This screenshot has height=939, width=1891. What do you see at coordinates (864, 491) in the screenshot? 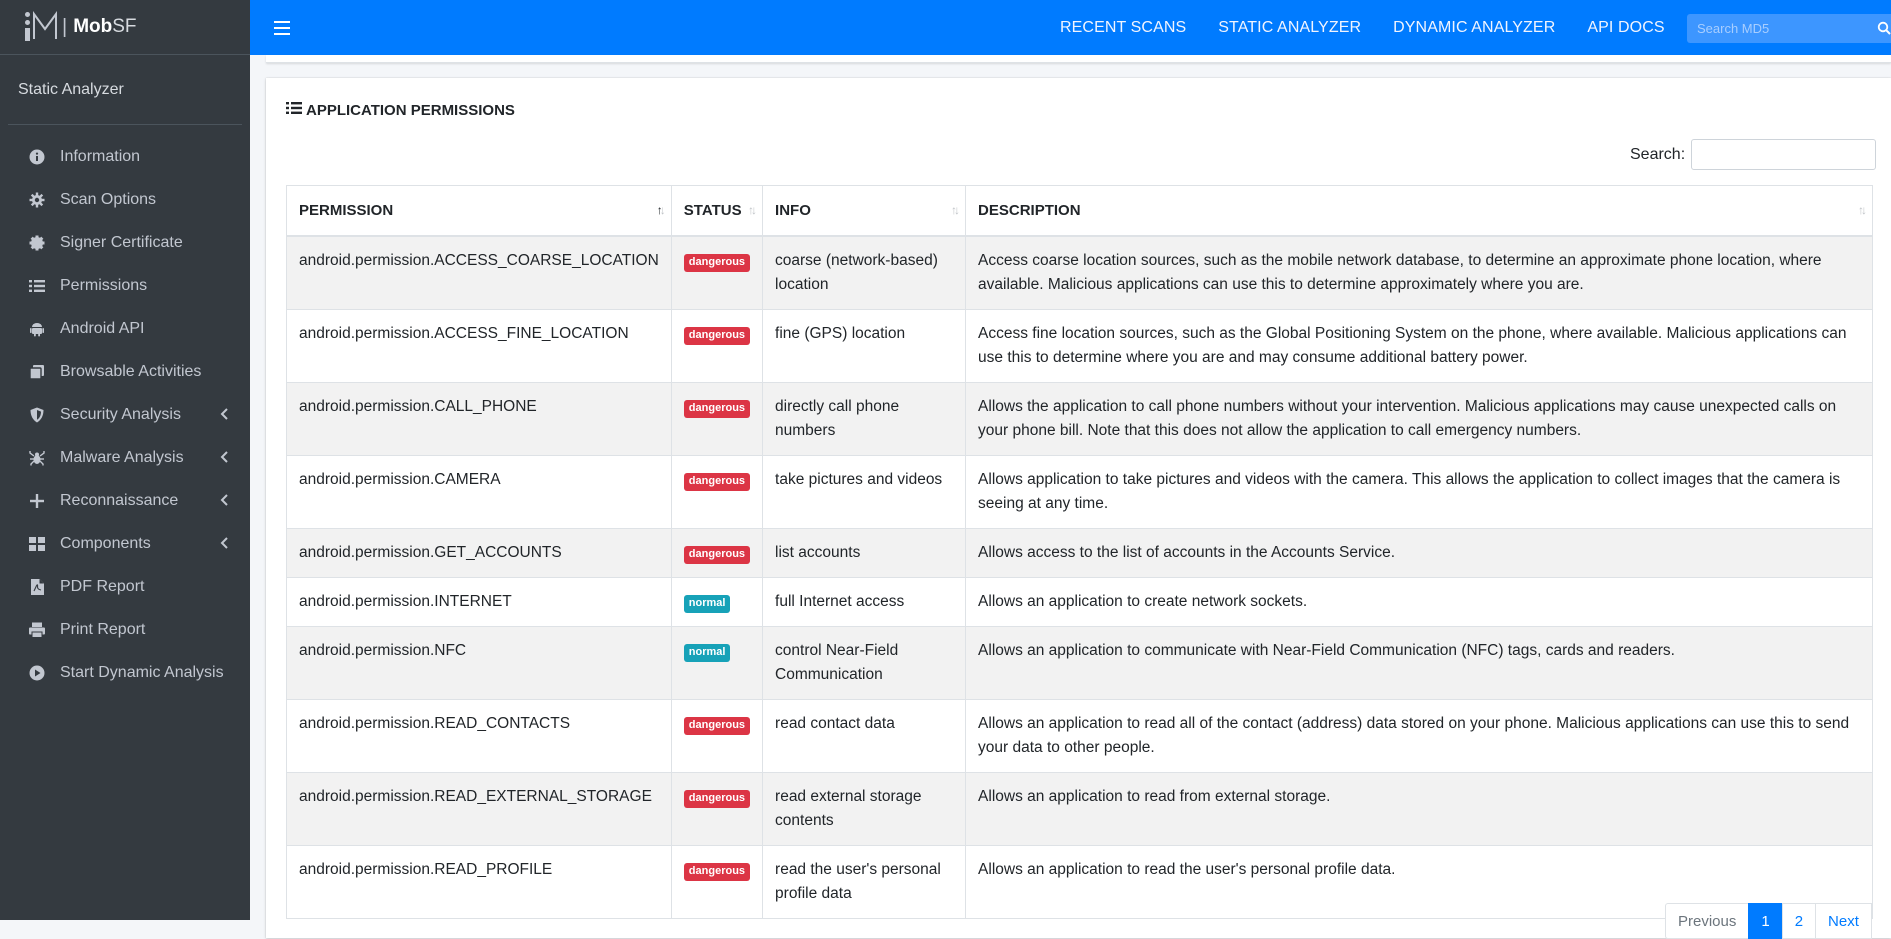
I see `info-cell: take pictures and videos` at bounding box center [864, 491].